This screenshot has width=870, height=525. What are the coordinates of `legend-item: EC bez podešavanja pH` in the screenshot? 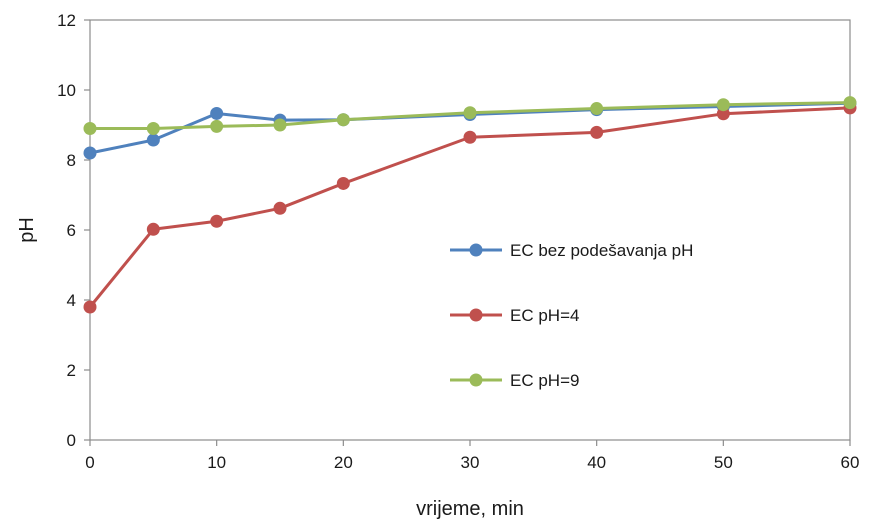 It's located at (571, 250).